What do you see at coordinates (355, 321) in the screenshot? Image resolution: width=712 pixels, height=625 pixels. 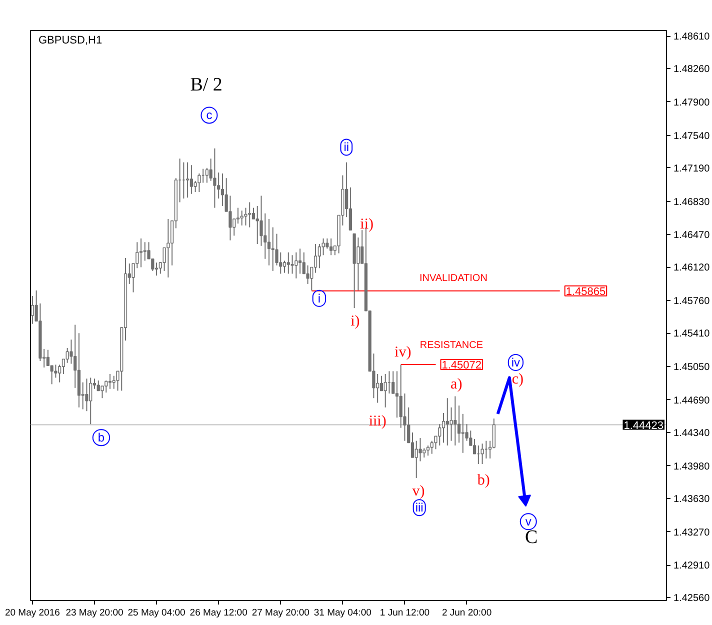 I see `annotation: i)` at bounding box center [355, 321].